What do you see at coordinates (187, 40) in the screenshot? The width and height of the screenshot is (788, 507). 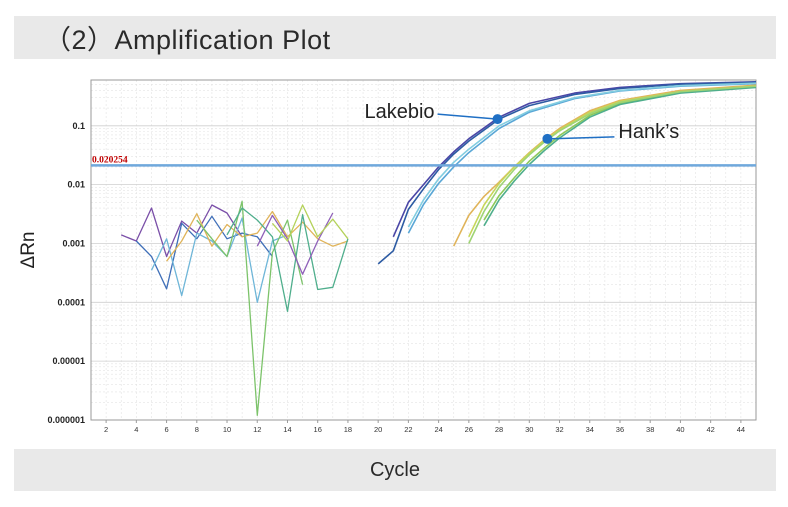 I see `chart-title: （2）Amplification Plot` at bounding box center [187, 40].